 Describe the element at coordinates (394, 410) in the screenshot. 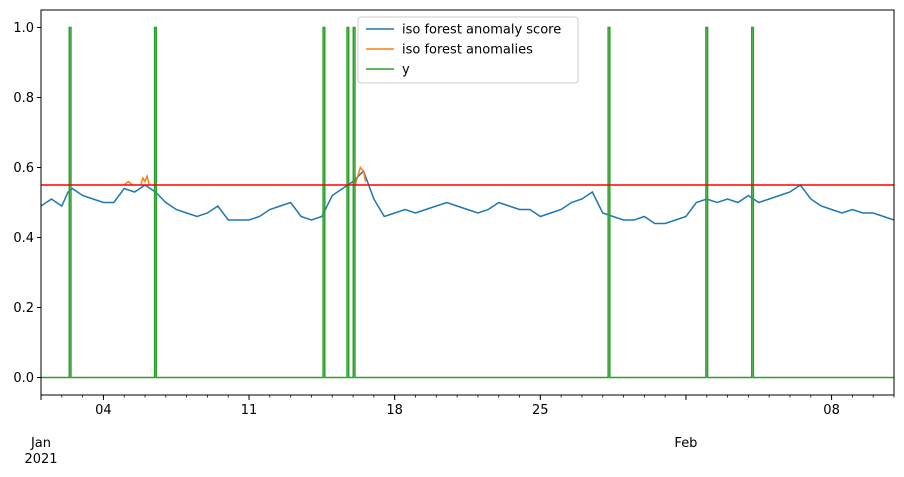

I see `x-tick-label: 18` at that location.